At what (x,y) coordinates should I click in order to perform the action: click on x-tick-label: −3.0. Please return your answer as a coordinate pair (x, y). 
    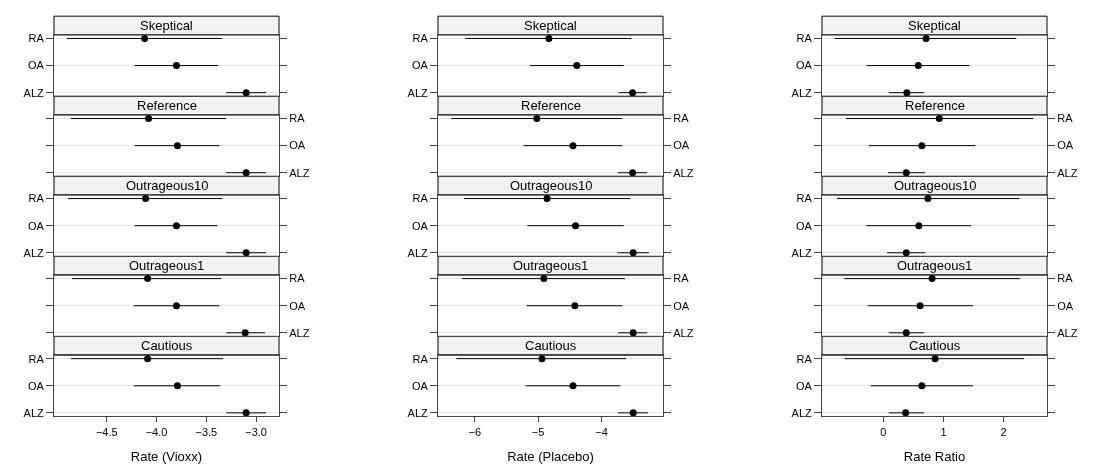
    Looking at the image, I should click on (256, 431).